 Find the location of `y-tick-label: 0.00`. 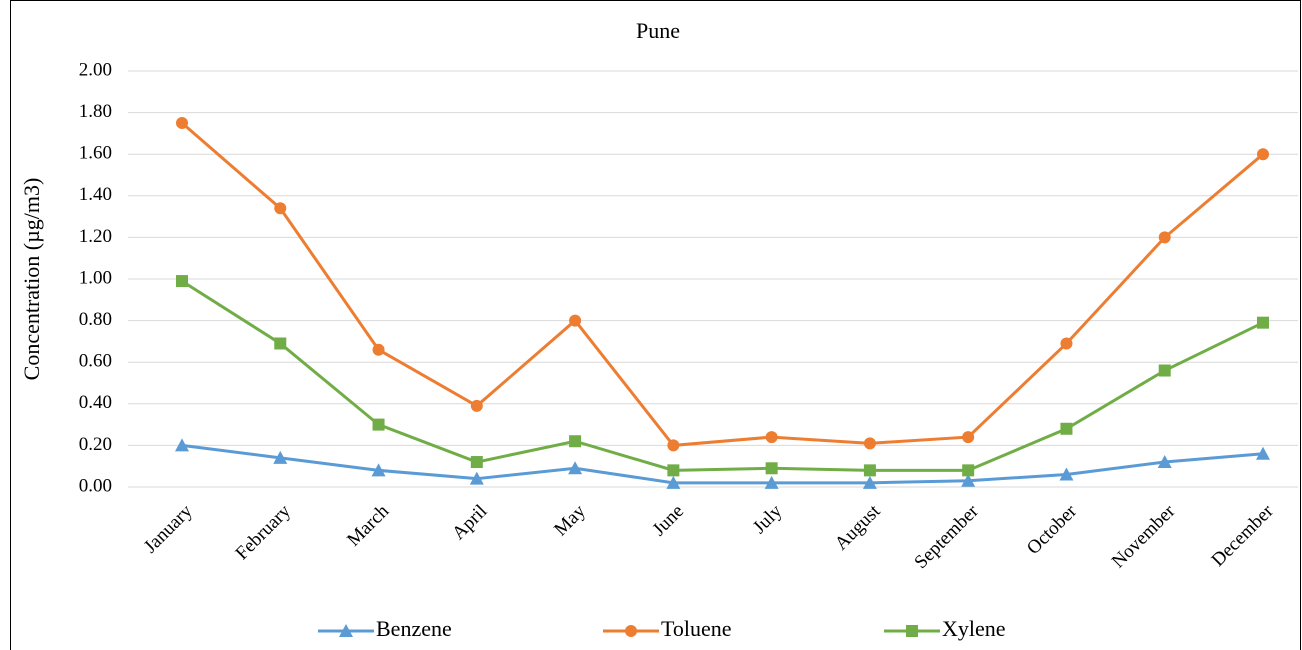

y-tick-label: 0.00 is located at coordinates (95, 485).